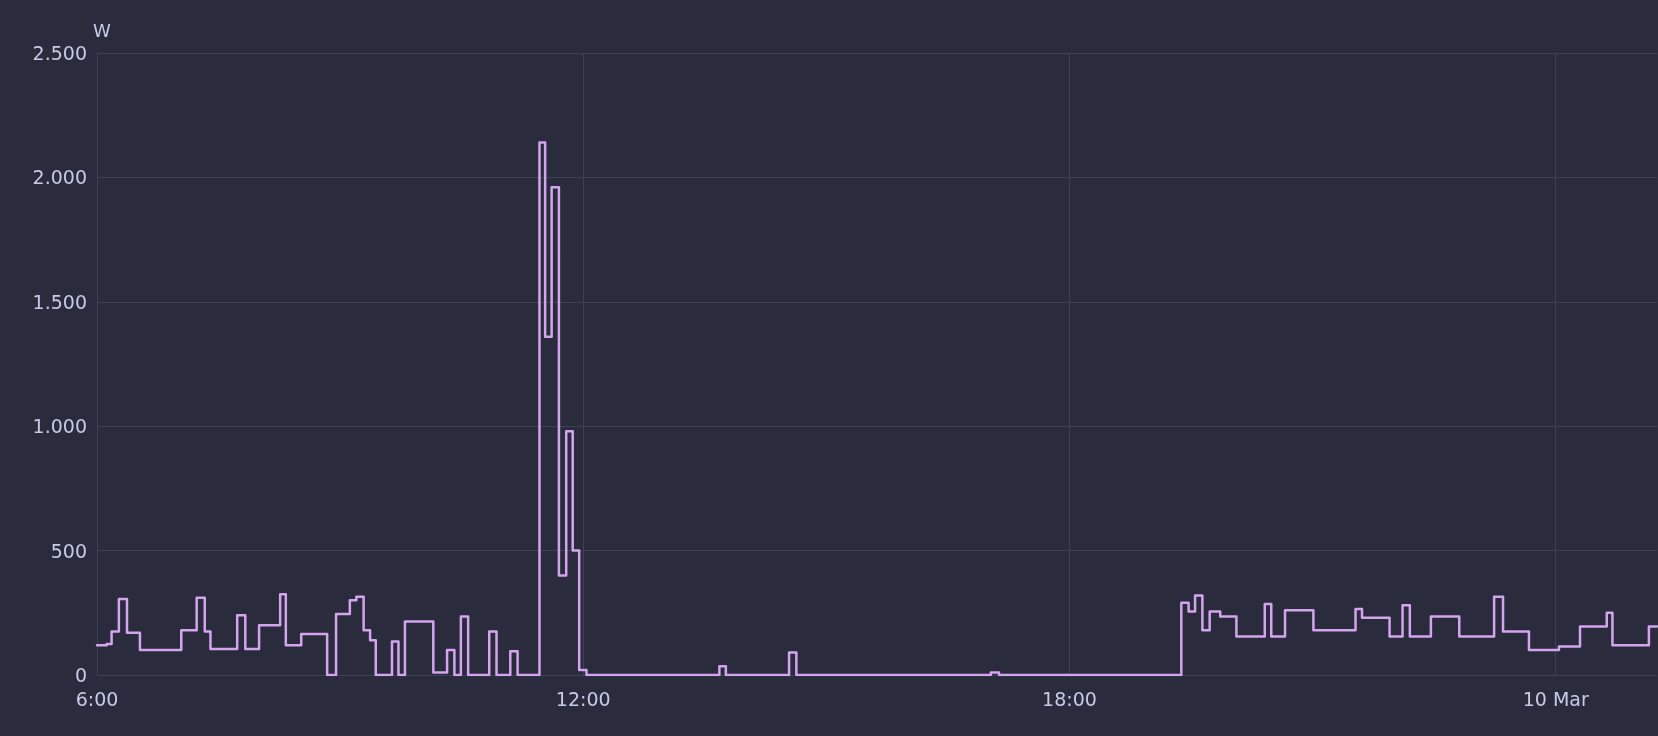  I want to click on x-tick-label: 10 Mar, so click(1555, 698).